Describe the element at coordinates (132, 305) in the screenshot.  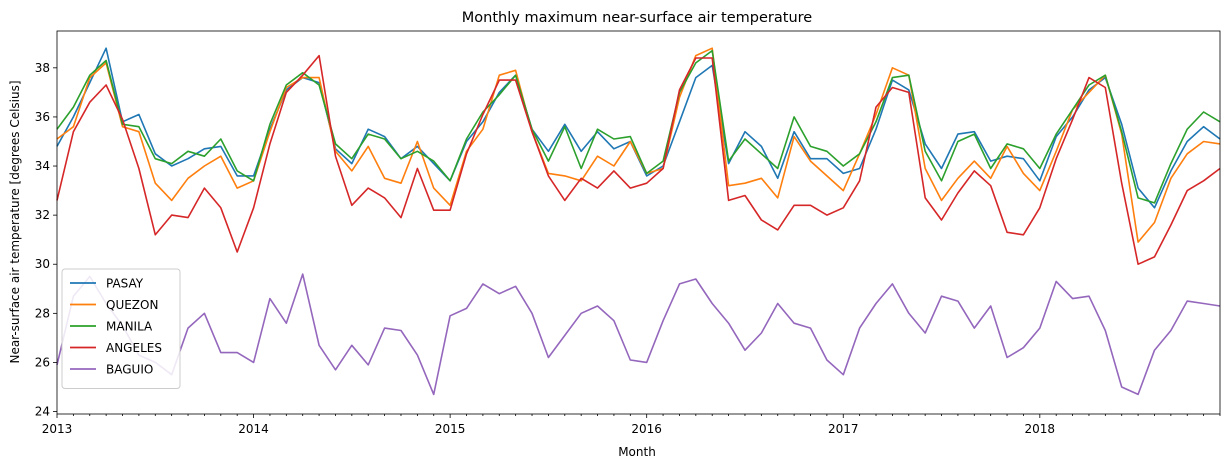
I see `legend-label-quezon: QUEZON` at that location.